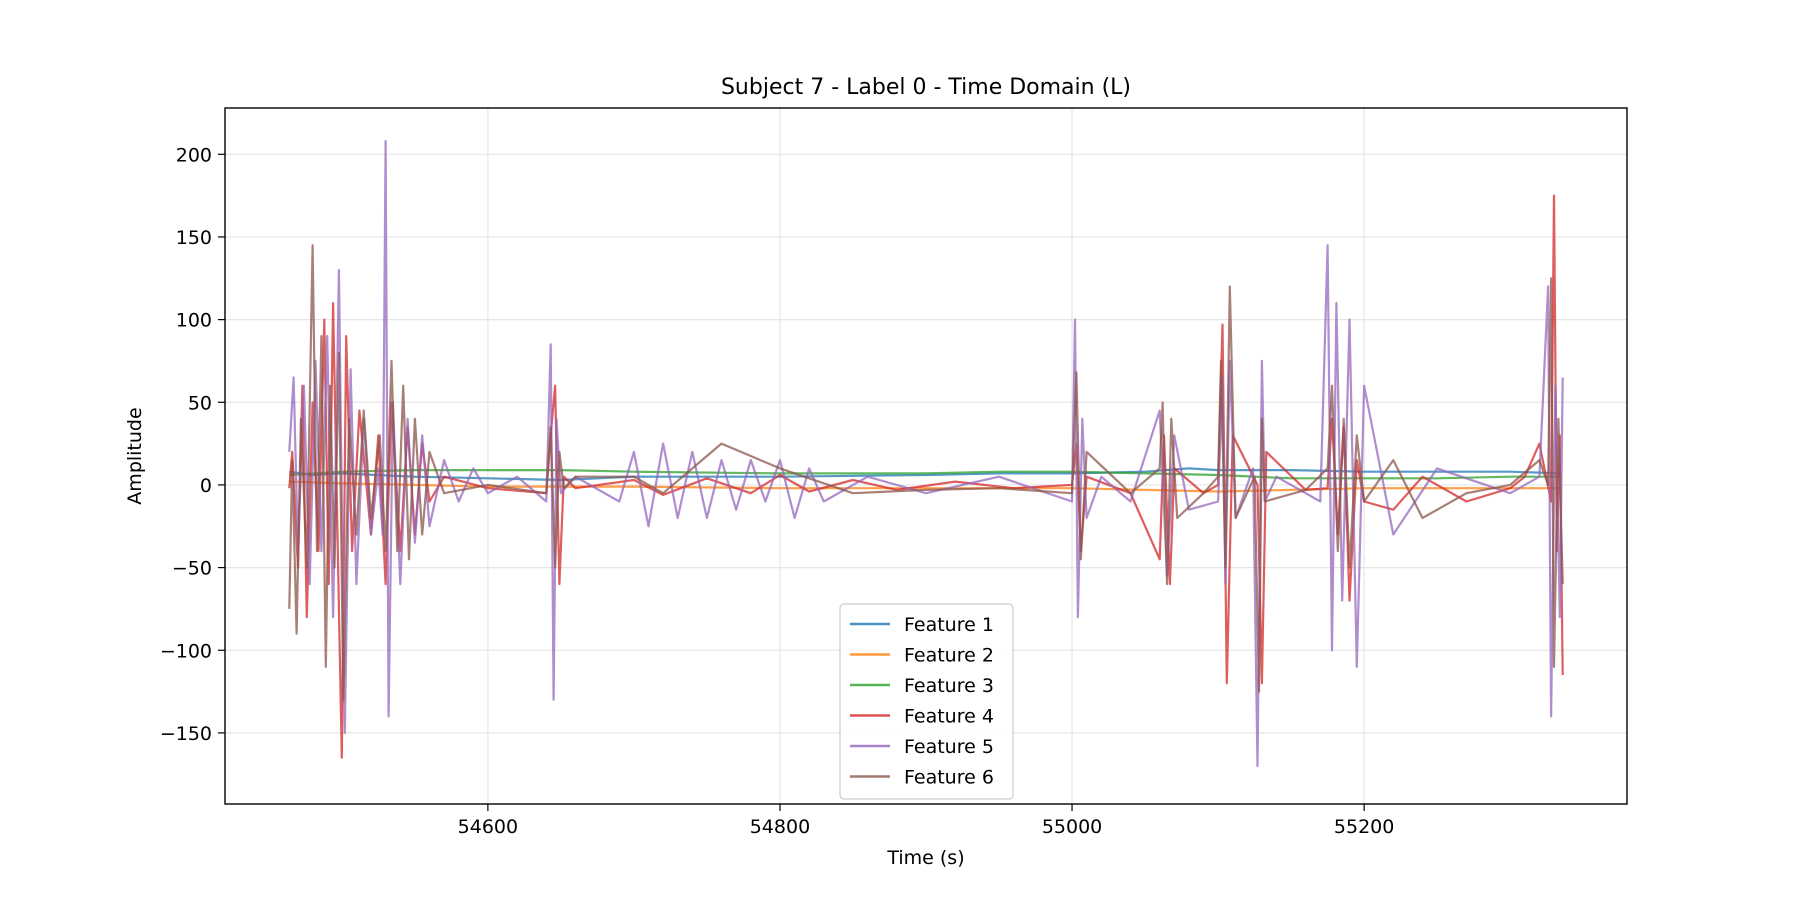 Image resolution: width=1800 pixels, height=905 pixels. What do you see at coordinates (780, 827) in the screenshot?
I see `x-tick-label: 54800` at bounding box center [780, 827].